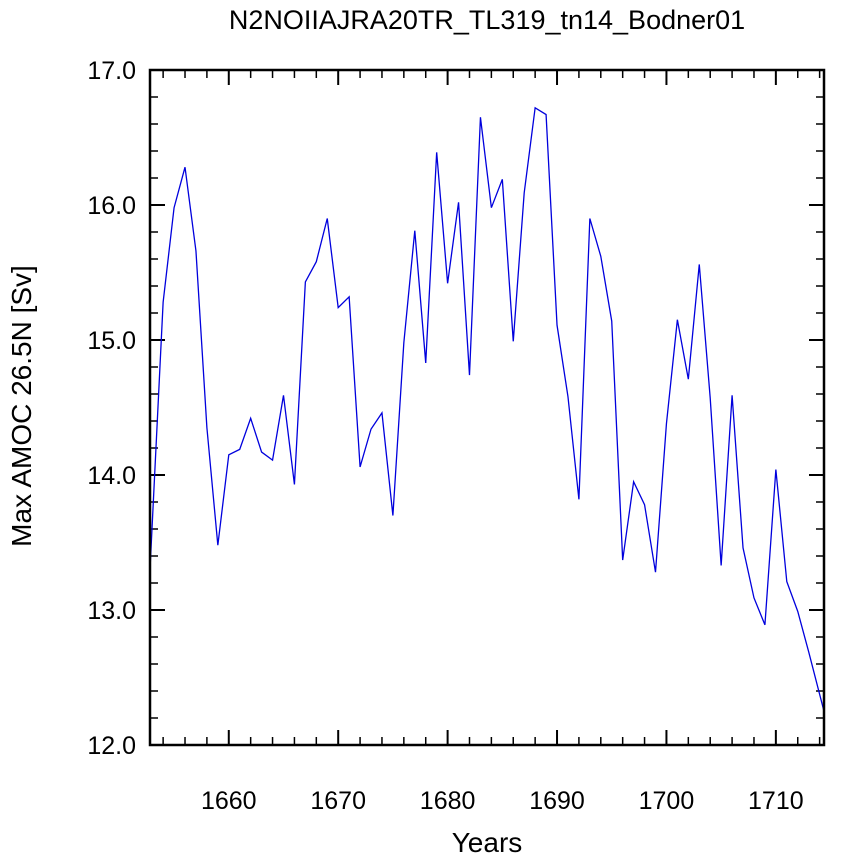 The image size is (847, 858). Describe the element at coordinates (21, 406) in the screenshot. I see `y-axis-label: Max AMOC 26.5N [Sv]` at that location.